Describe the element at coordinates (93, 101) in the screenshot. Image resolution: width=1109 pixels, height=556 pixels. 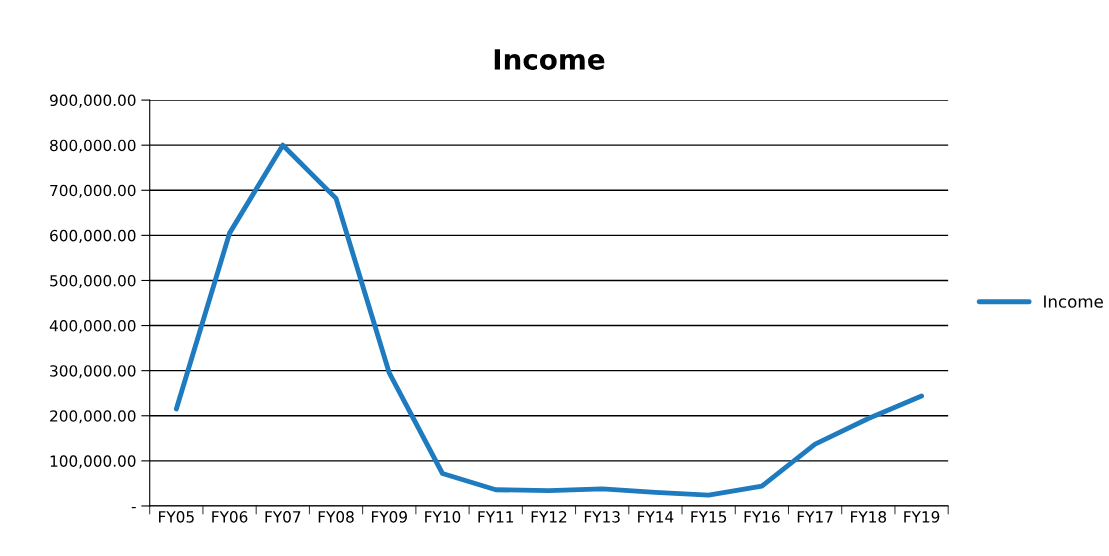
I see `y-tick-label: 900,000.00` at that location.